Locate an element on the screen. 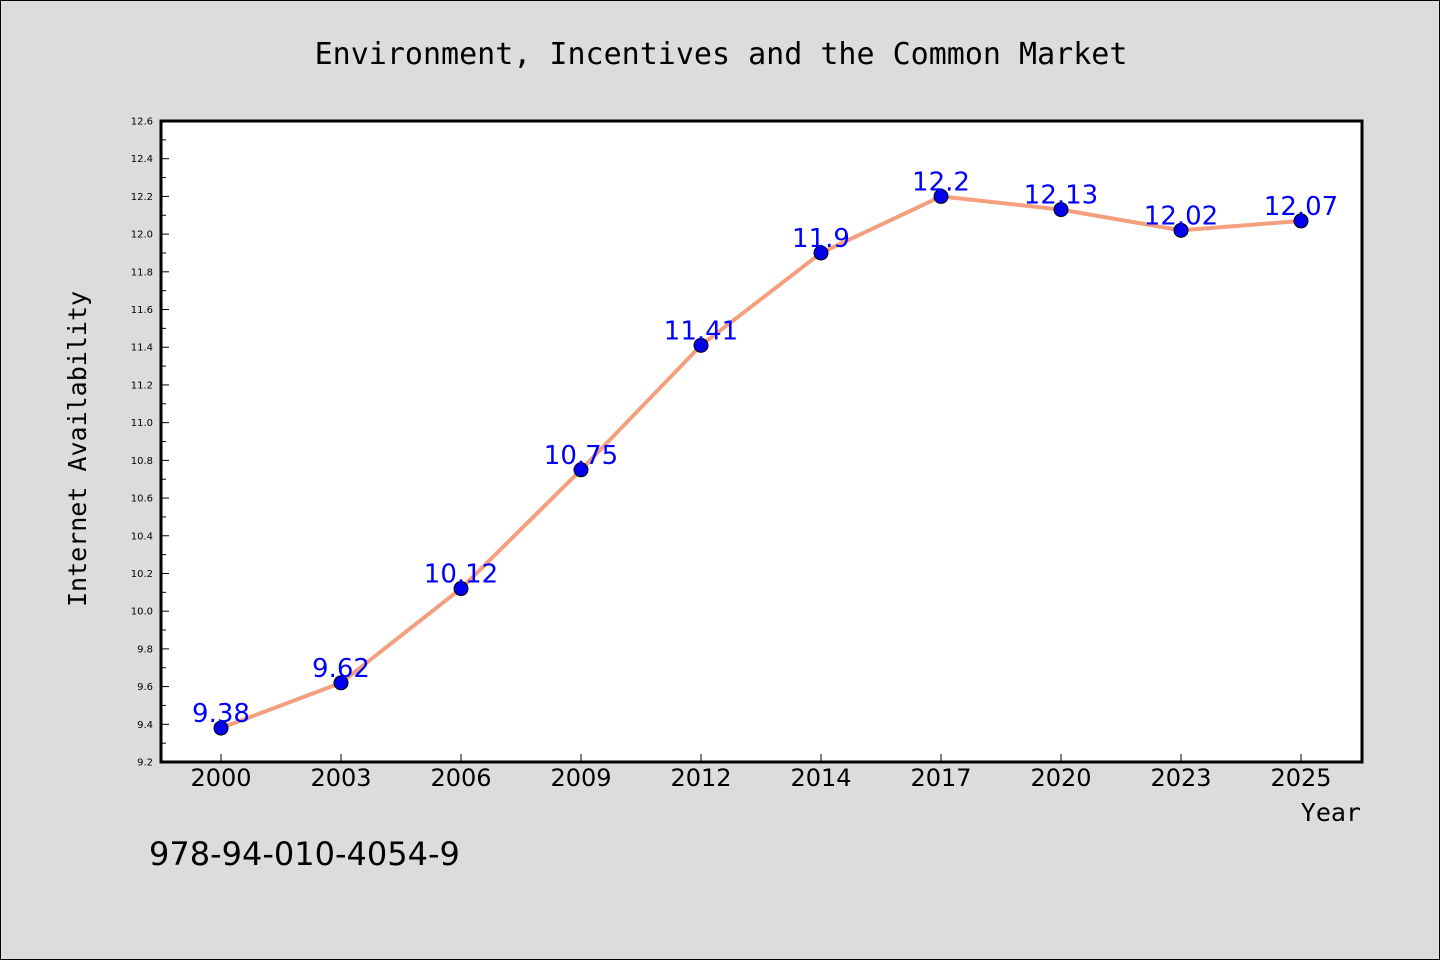 This screenshot has height=960, width=1440. data-label: 9.62 is located at coordinates (341, 669).